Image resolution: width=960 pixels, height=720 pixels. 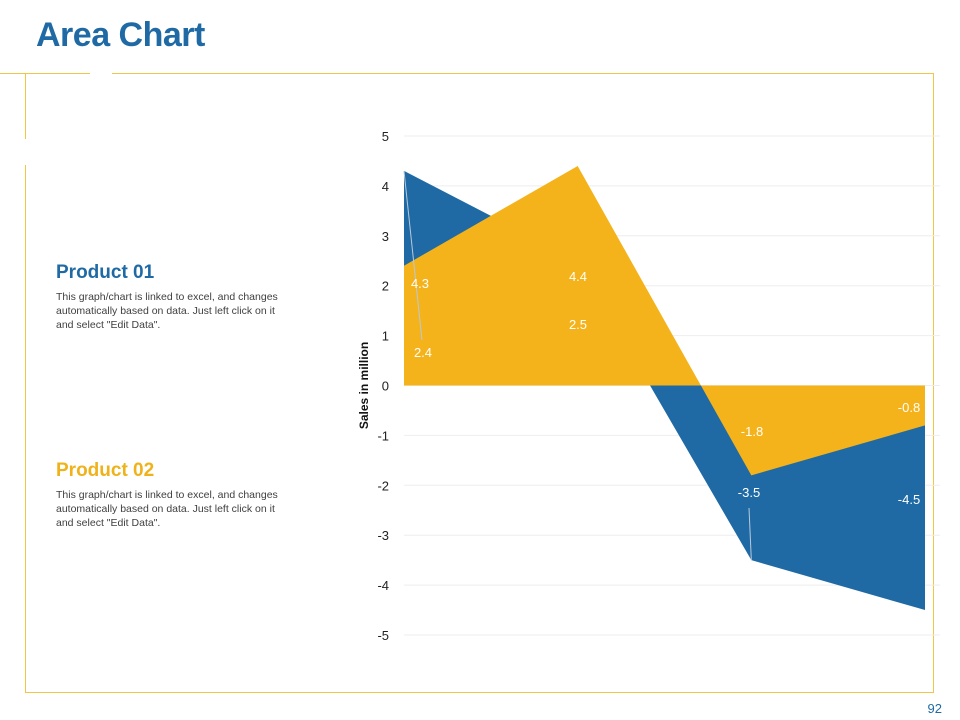 What do you see at coordinates (385, 336) in the screenshot?
I see `y-tick-label: 1` at bounding box center [385, 336].